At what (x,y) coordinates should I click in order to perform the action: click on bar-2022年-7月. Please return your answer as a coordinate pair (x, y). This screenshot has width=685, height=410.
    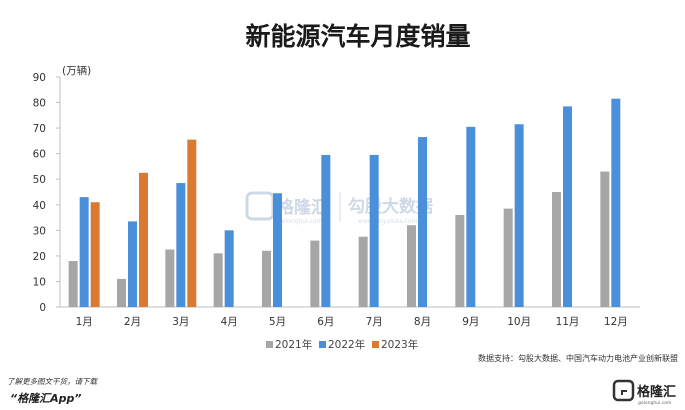
    Looking at the image, I should click on (374, 230).